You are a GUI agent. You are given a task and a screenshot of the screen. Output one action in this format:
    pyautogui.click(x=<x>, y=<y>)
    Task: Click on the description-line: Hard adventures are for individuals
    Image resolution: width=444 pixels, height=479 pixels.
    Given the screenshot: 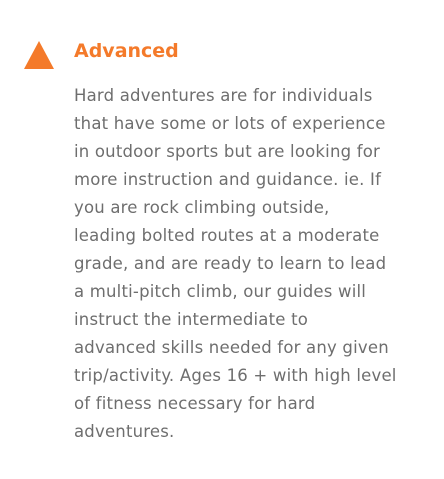 What is the action you would take?
    pyautogui.click(x=223, y=95)
    